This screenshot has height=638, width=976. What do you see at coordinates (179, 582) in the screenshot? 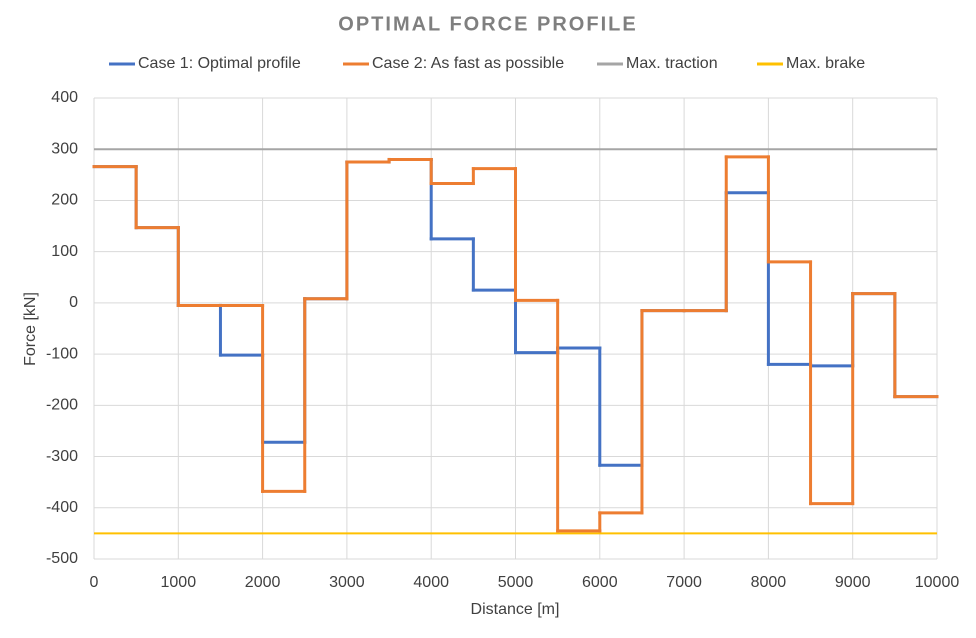
I see `x-tick-label: 1000` at bounding box center [179, 582].